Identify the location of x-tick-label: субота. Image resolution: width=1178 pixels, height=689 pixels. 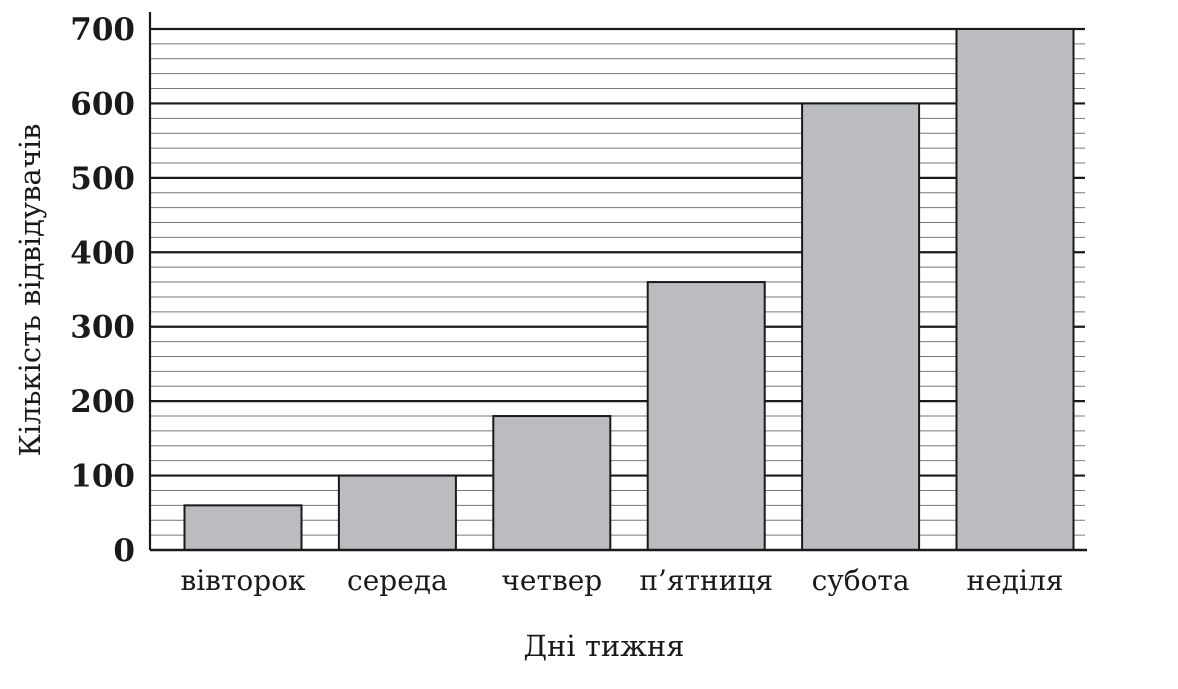
(861, 580).